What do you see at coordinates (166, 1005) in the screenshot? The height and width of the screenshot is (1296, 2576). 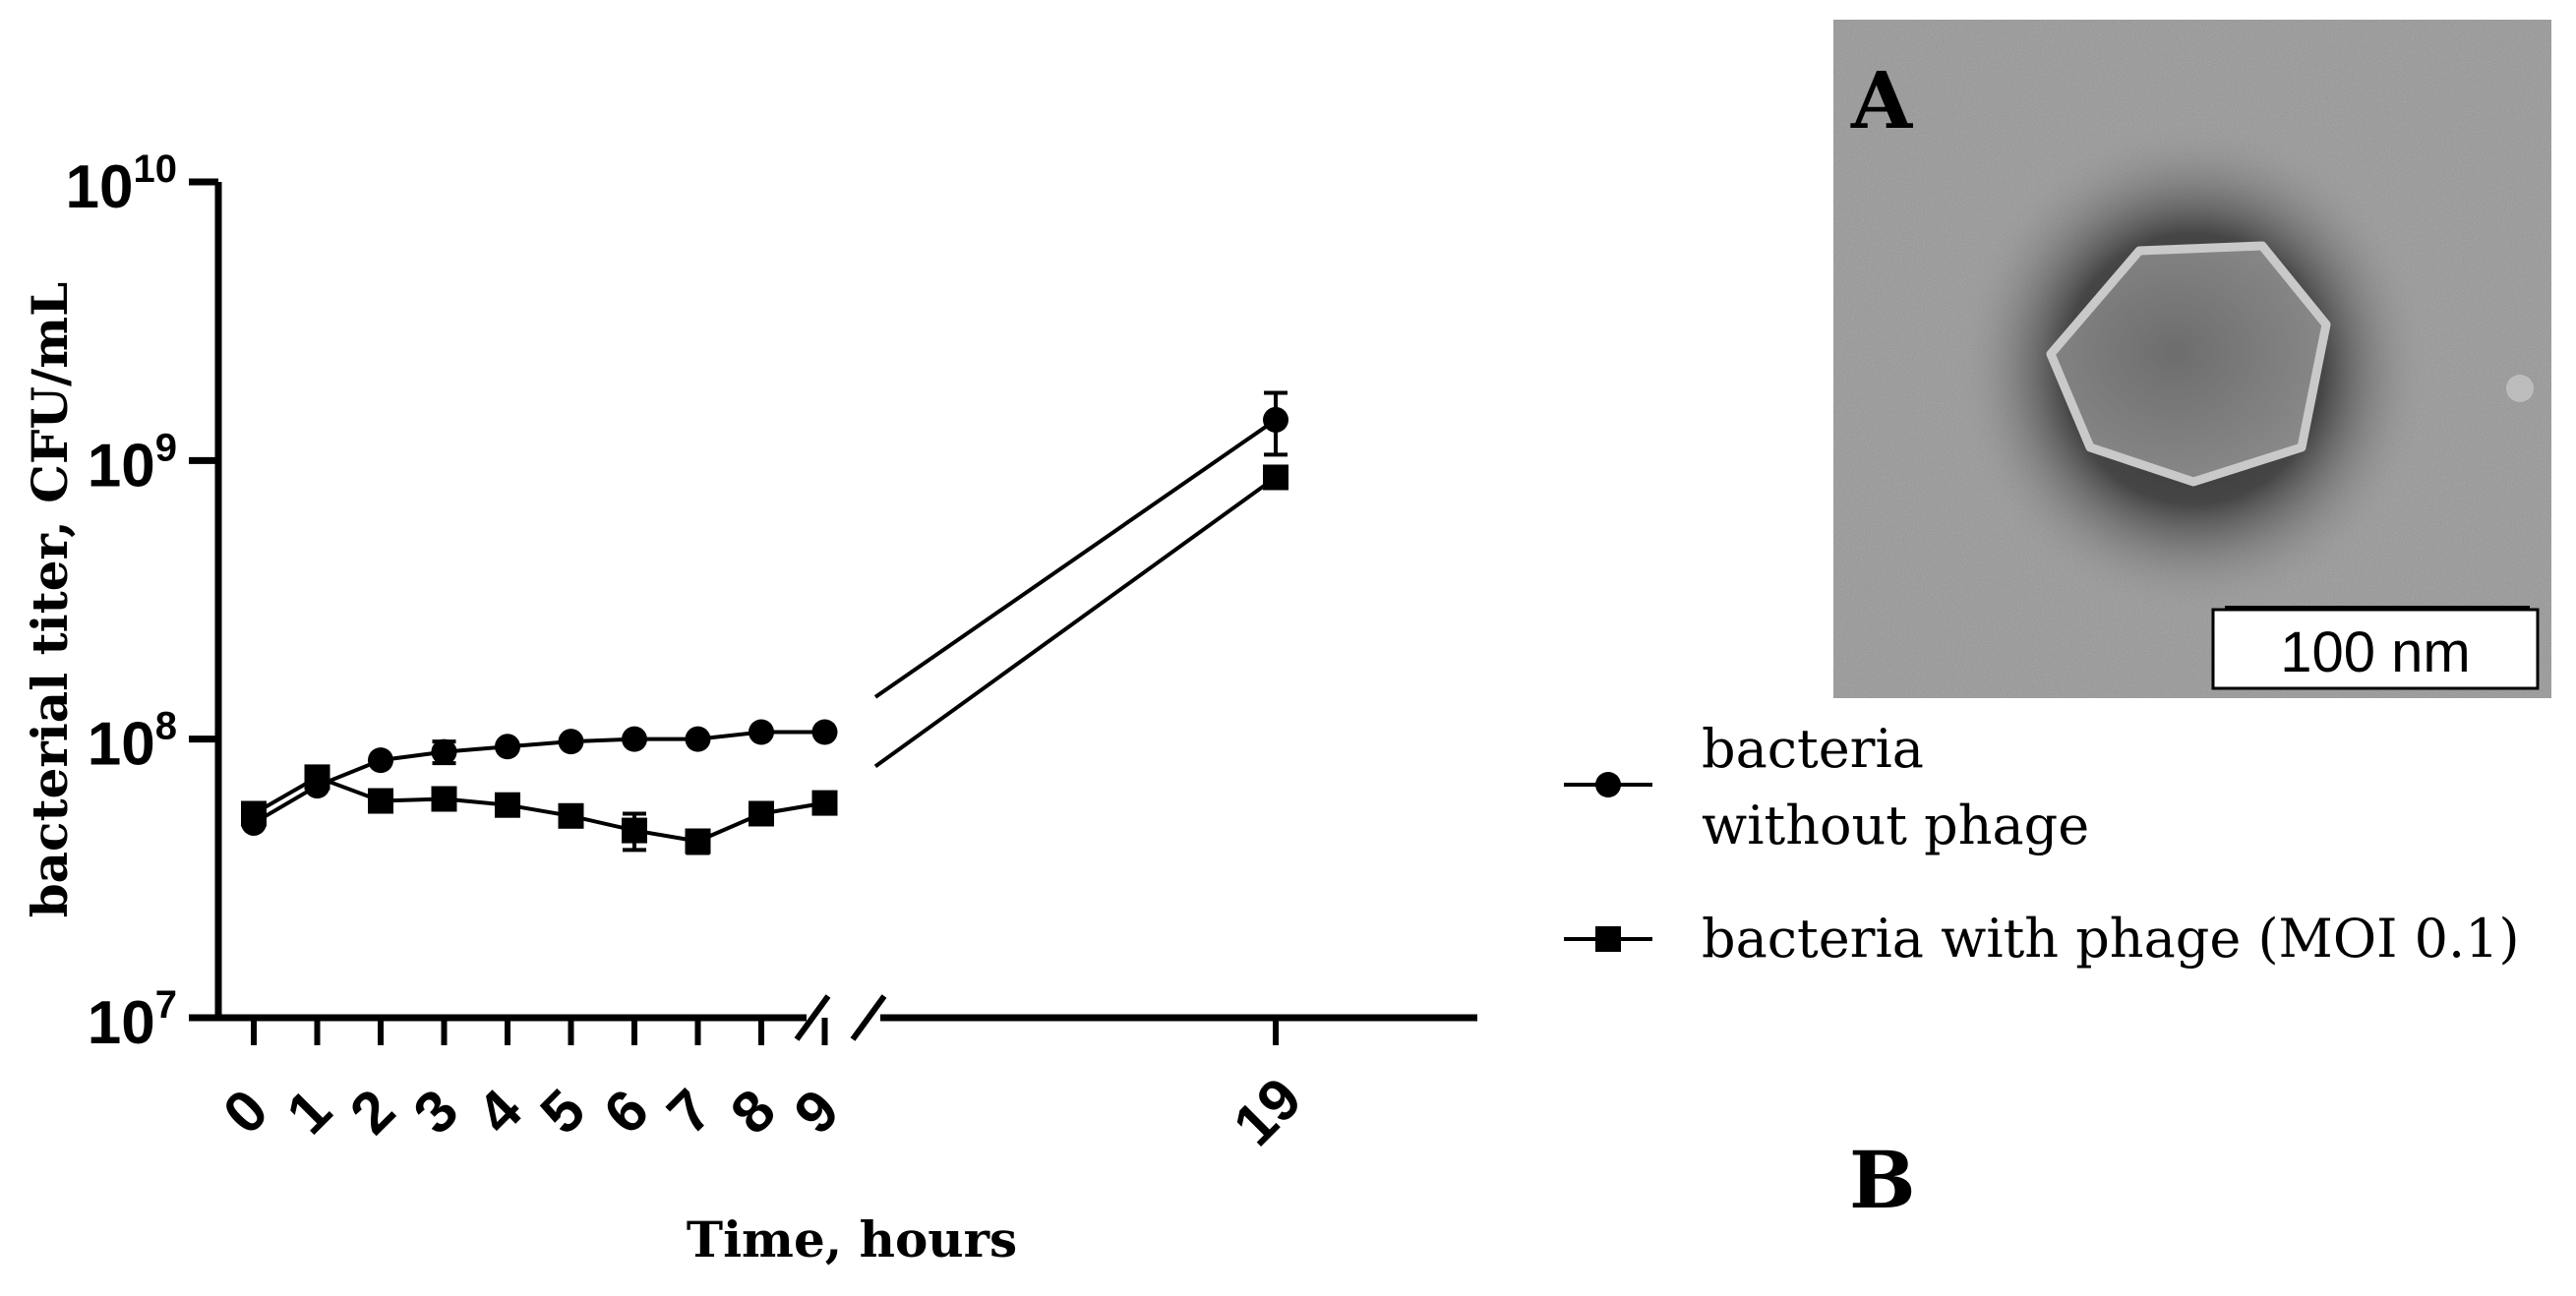 I see `y-tick-exponent: 7` at bounding box center [166, 1005].